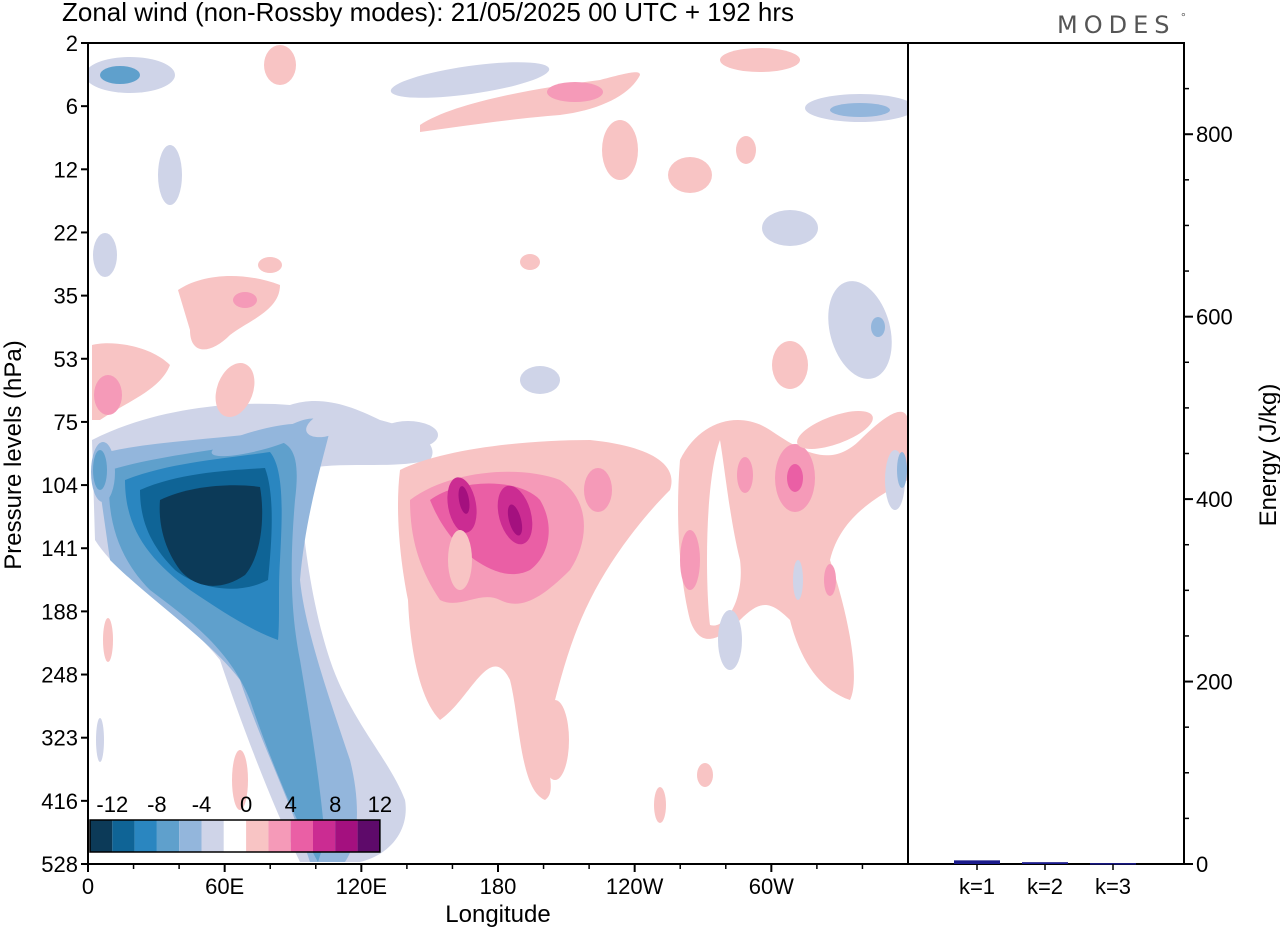 The width and height of the screenshot is (1280, 930). I want to click on energy-axis-label: Energy (J/kg), so click(1267, 455).